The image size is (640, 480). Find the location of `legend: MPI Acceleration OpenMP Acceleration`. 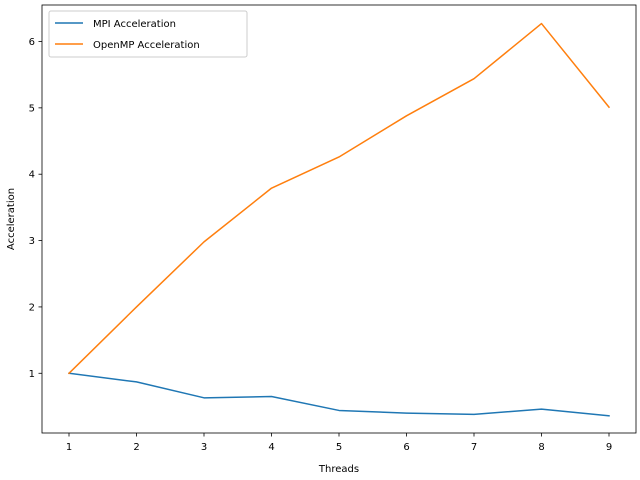

legend: MPI Acceleration OpenMP Acceleration is located at coordinates (148, 34).